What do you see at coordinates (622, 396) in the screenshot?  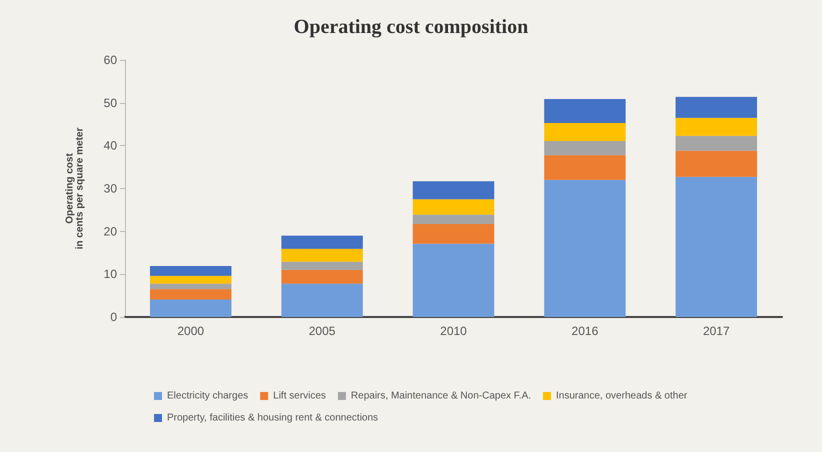 I see `legend-label: Insurance, overheads & other` at bounding box center [622, 396].